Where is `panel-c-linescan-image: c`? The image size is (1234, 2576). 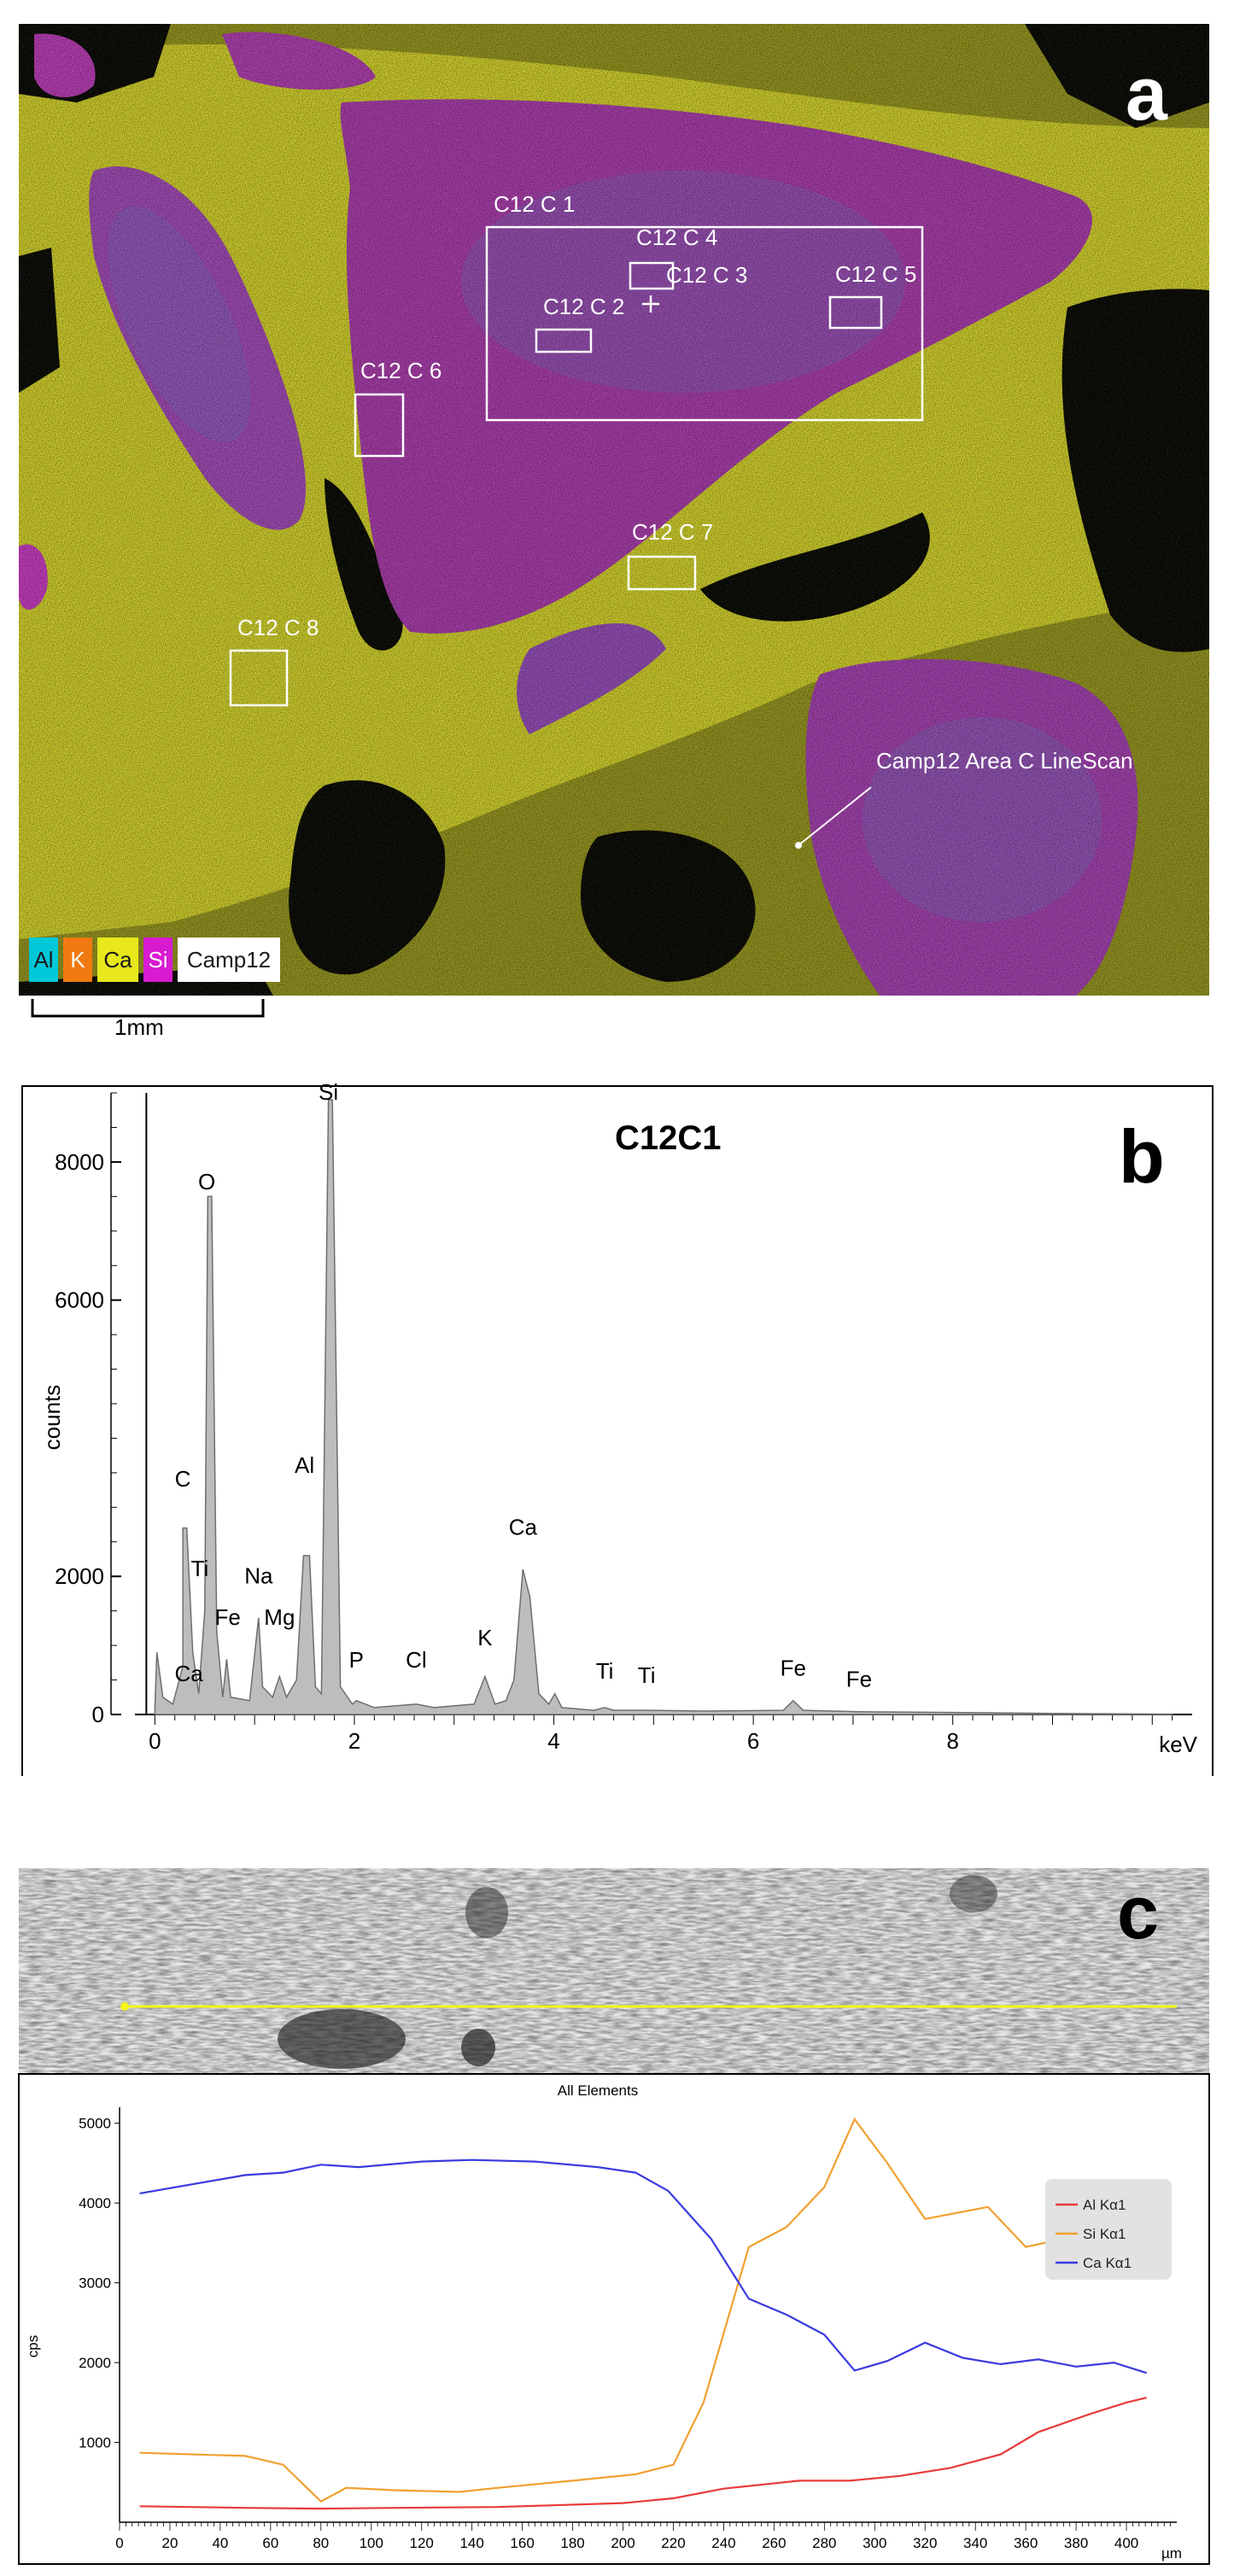
panel-c-linescan-image: c is located at coordinates (614, 1970).